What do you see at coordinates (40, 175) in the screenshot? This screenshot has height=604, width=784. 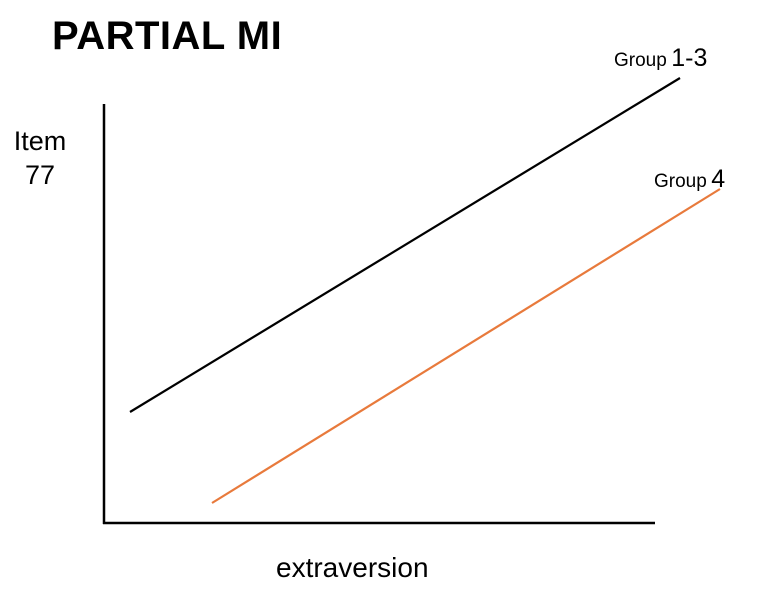 I see `y-axis-label-line2: 77` at bounding box center [40, 175].